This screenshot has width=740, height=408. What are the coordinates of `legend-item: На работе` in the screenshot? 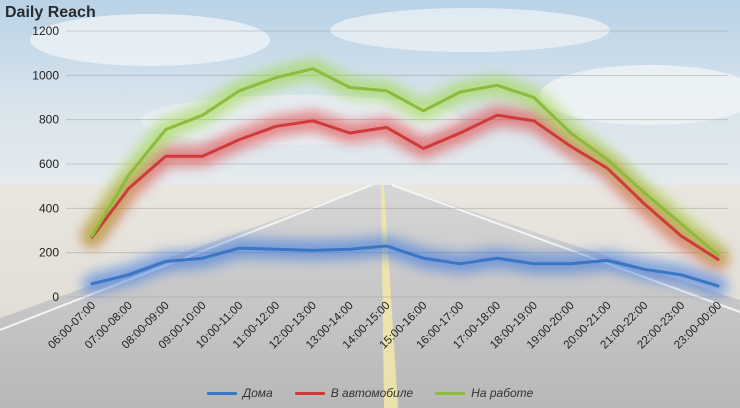 It's located at (484, 393).